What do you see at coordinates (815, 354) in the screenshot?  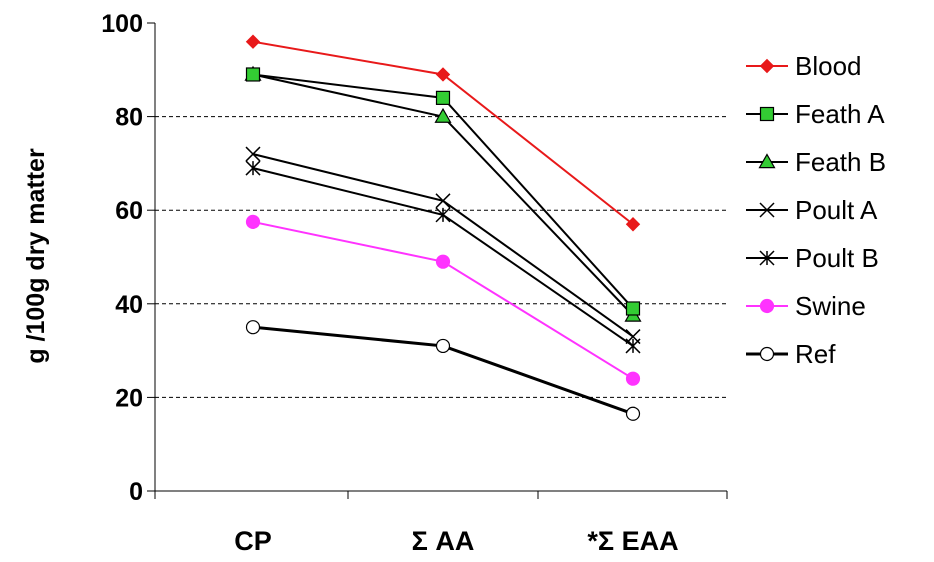 I see `legend-label-ref: Ref` at bounding box center [815, 354].